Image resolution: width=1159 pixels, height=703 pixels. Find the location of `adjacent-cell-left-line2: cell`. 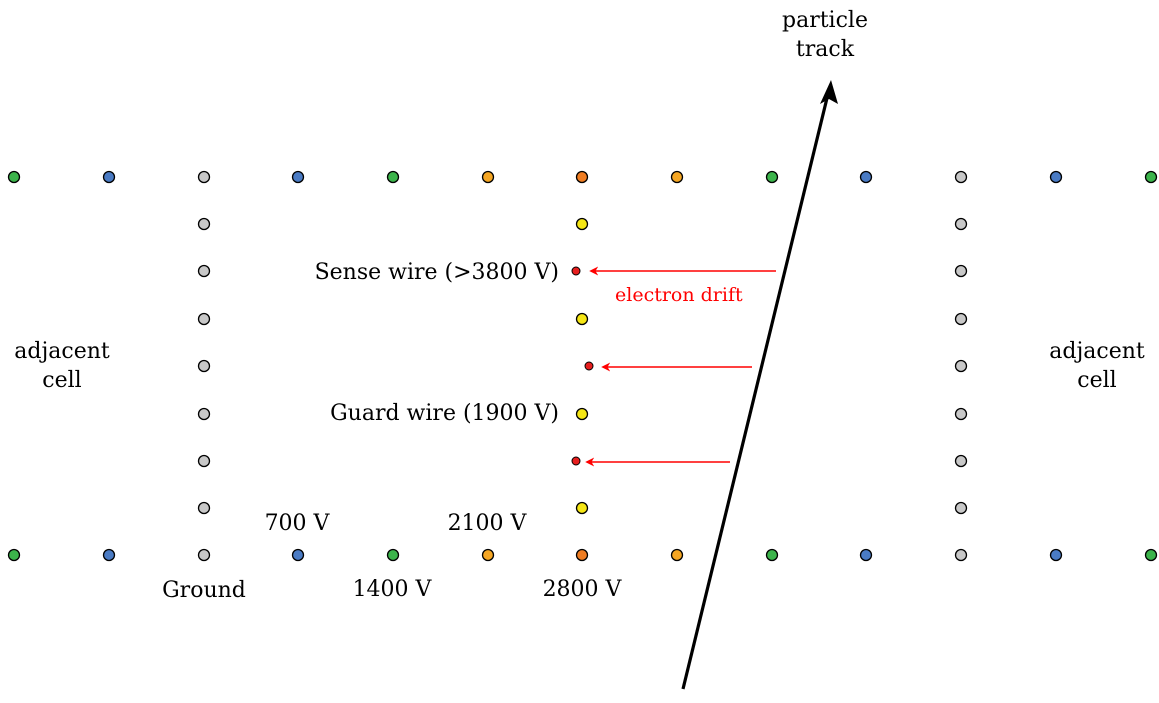

adjacent-cell-left-line2: cell is located at coordinates (61, 380).